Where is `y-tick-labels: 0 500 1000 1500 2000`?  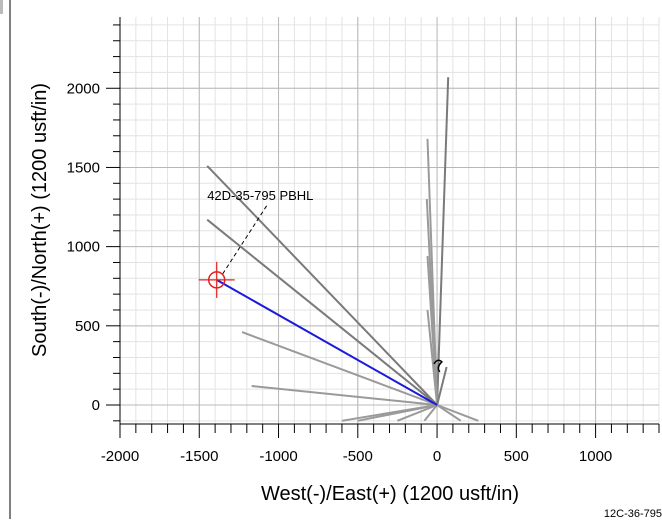
y-tick-labels: 0 500 1000 1500 2000 is located at coordinates (83, 247).